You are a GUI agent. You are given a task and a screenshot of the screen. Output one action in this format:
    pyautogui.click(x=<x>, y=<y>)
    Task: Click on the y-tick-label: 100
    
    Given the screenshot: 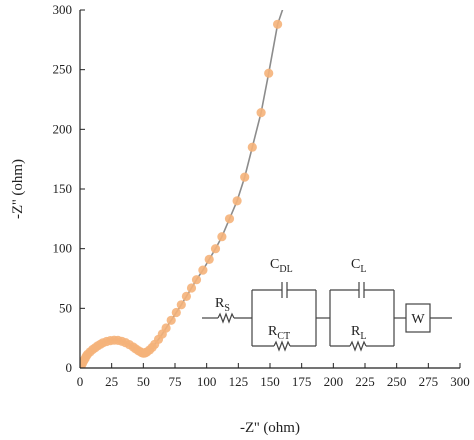 What is the action you would take?
    pyautogui.click(x=63, y=248)
    